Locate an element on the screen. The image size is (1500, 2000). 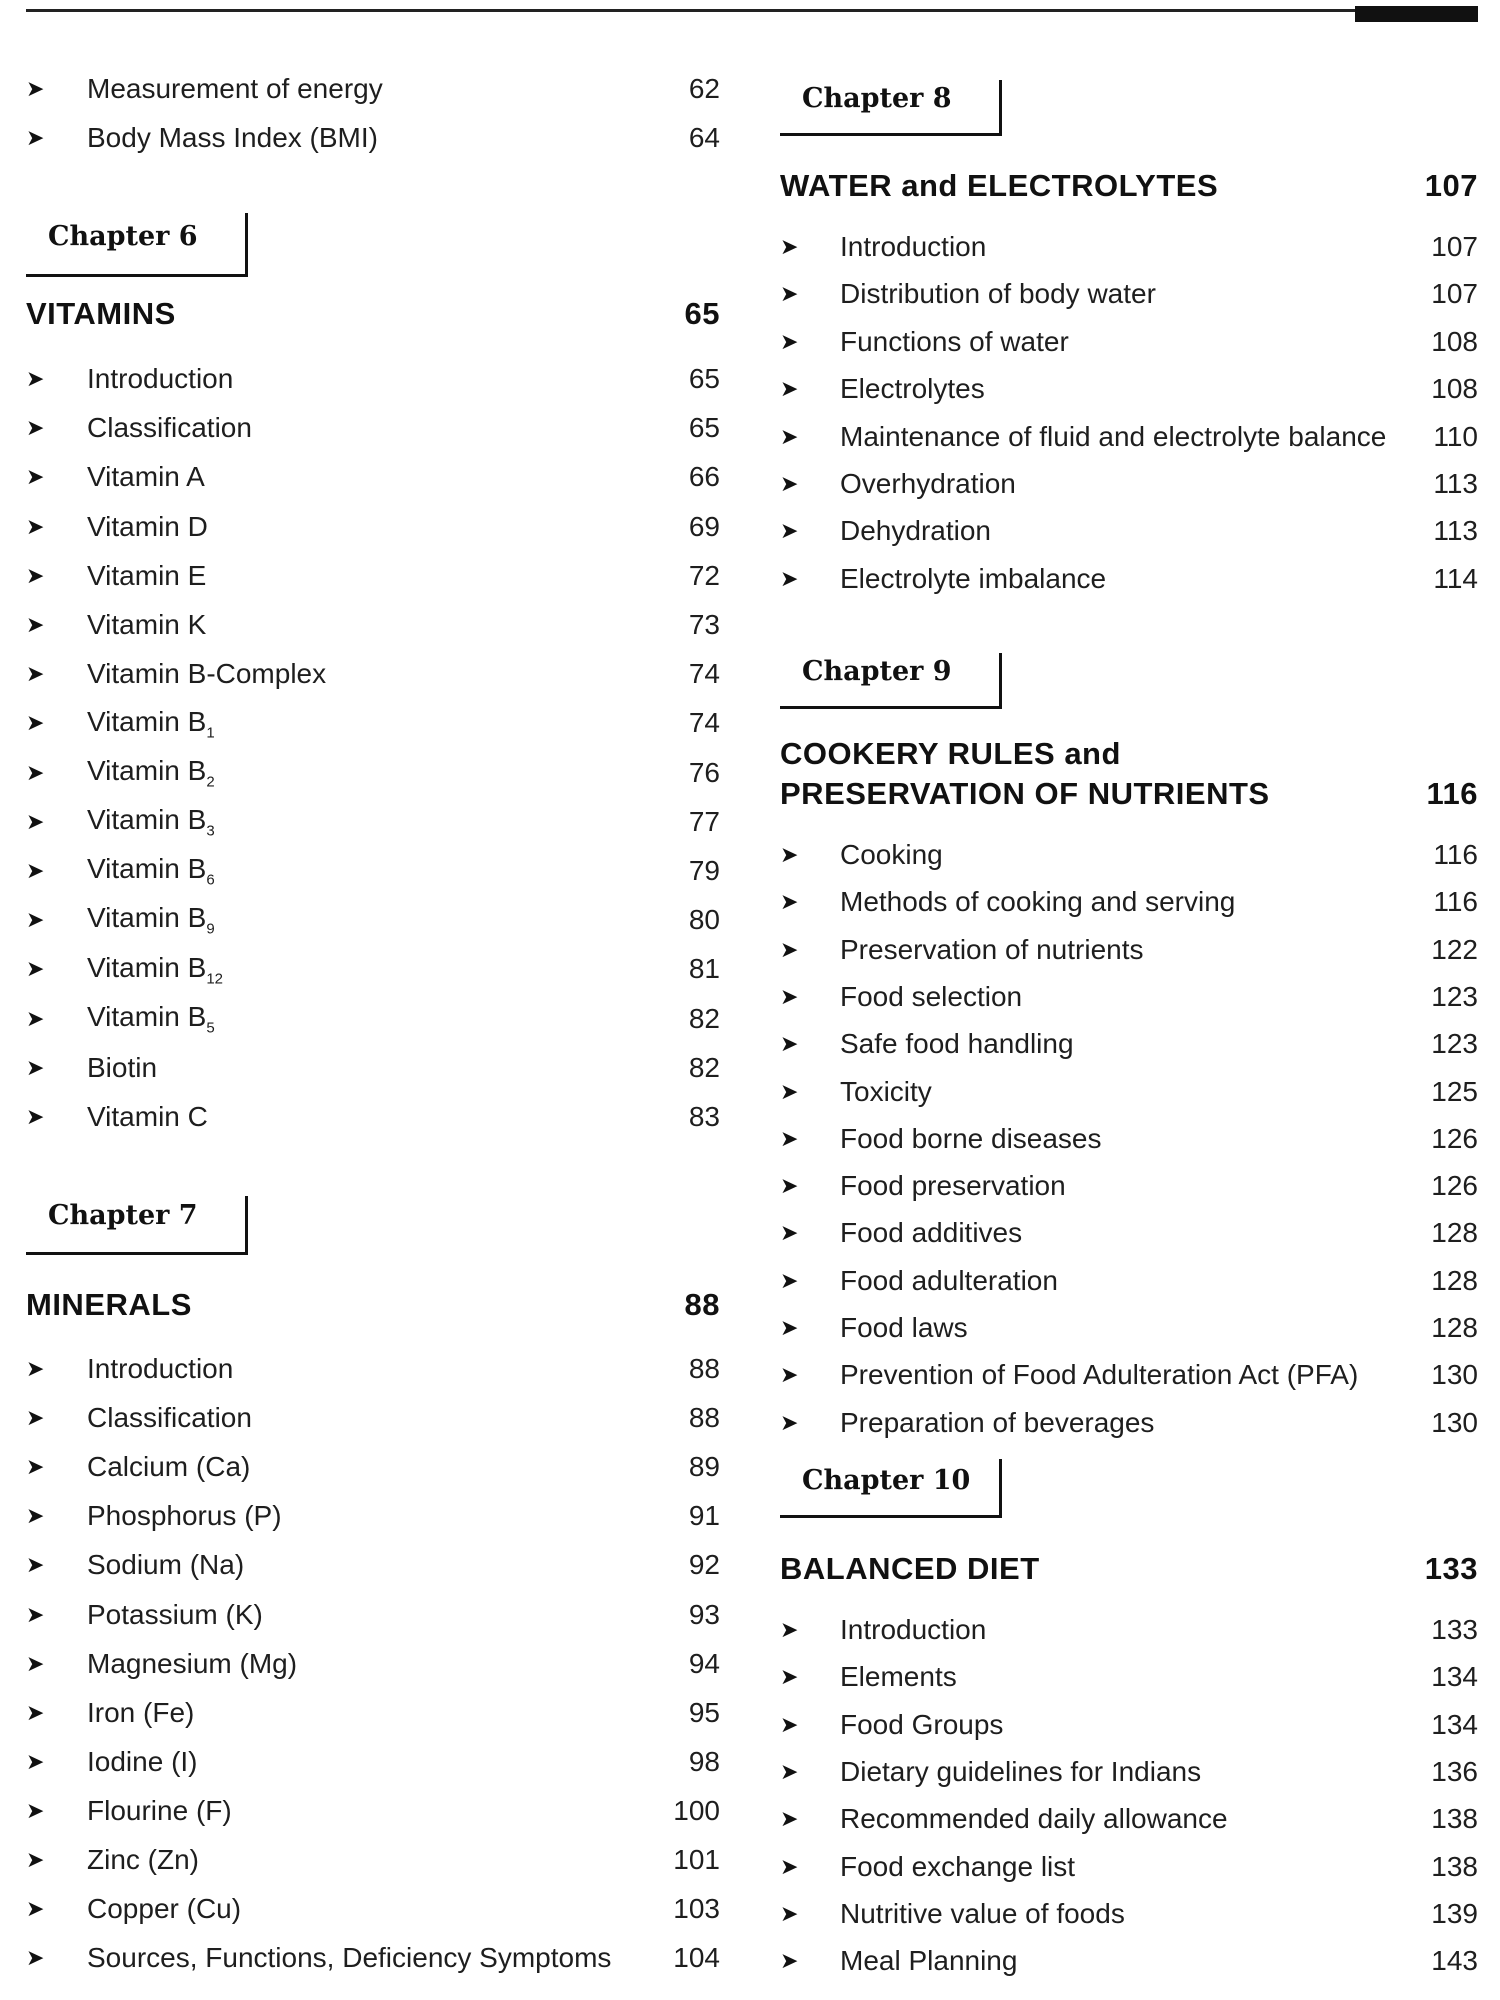
toc-entry: ➤ Vitamin A 66 is located at coordinates (373, 477).